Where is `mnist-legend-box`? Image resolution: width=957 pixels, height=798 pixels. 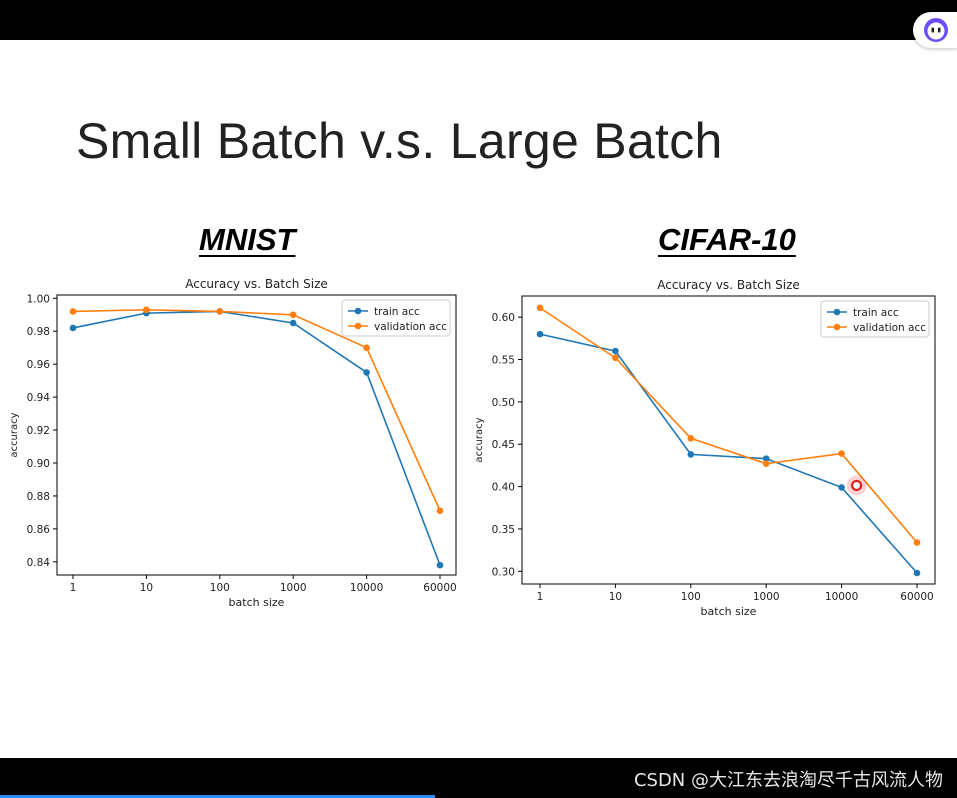
mnist-legend-box is located at coordinates (396, 318).